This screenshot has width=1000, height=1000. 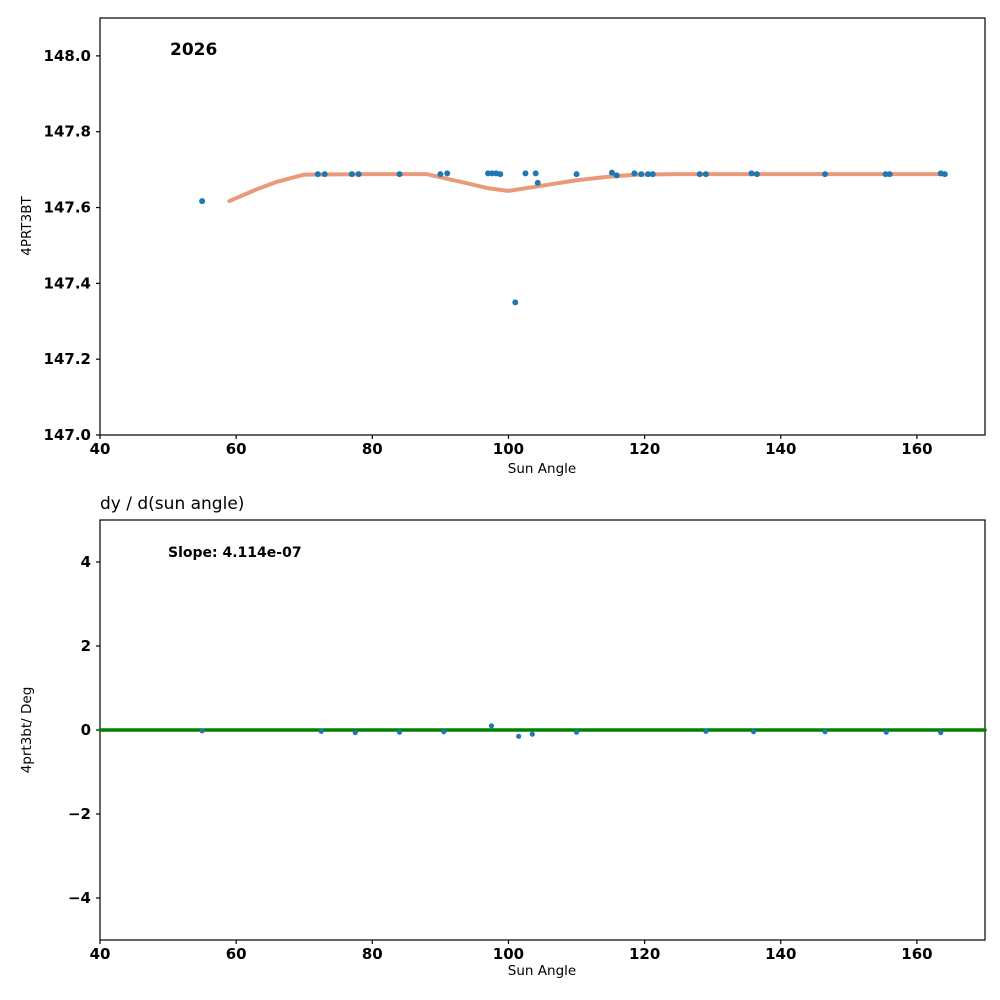 What do you see at coordinates (194, 50) in the screenshot?
I see `annotation-year: 2026` at bounding box center [194, 50].